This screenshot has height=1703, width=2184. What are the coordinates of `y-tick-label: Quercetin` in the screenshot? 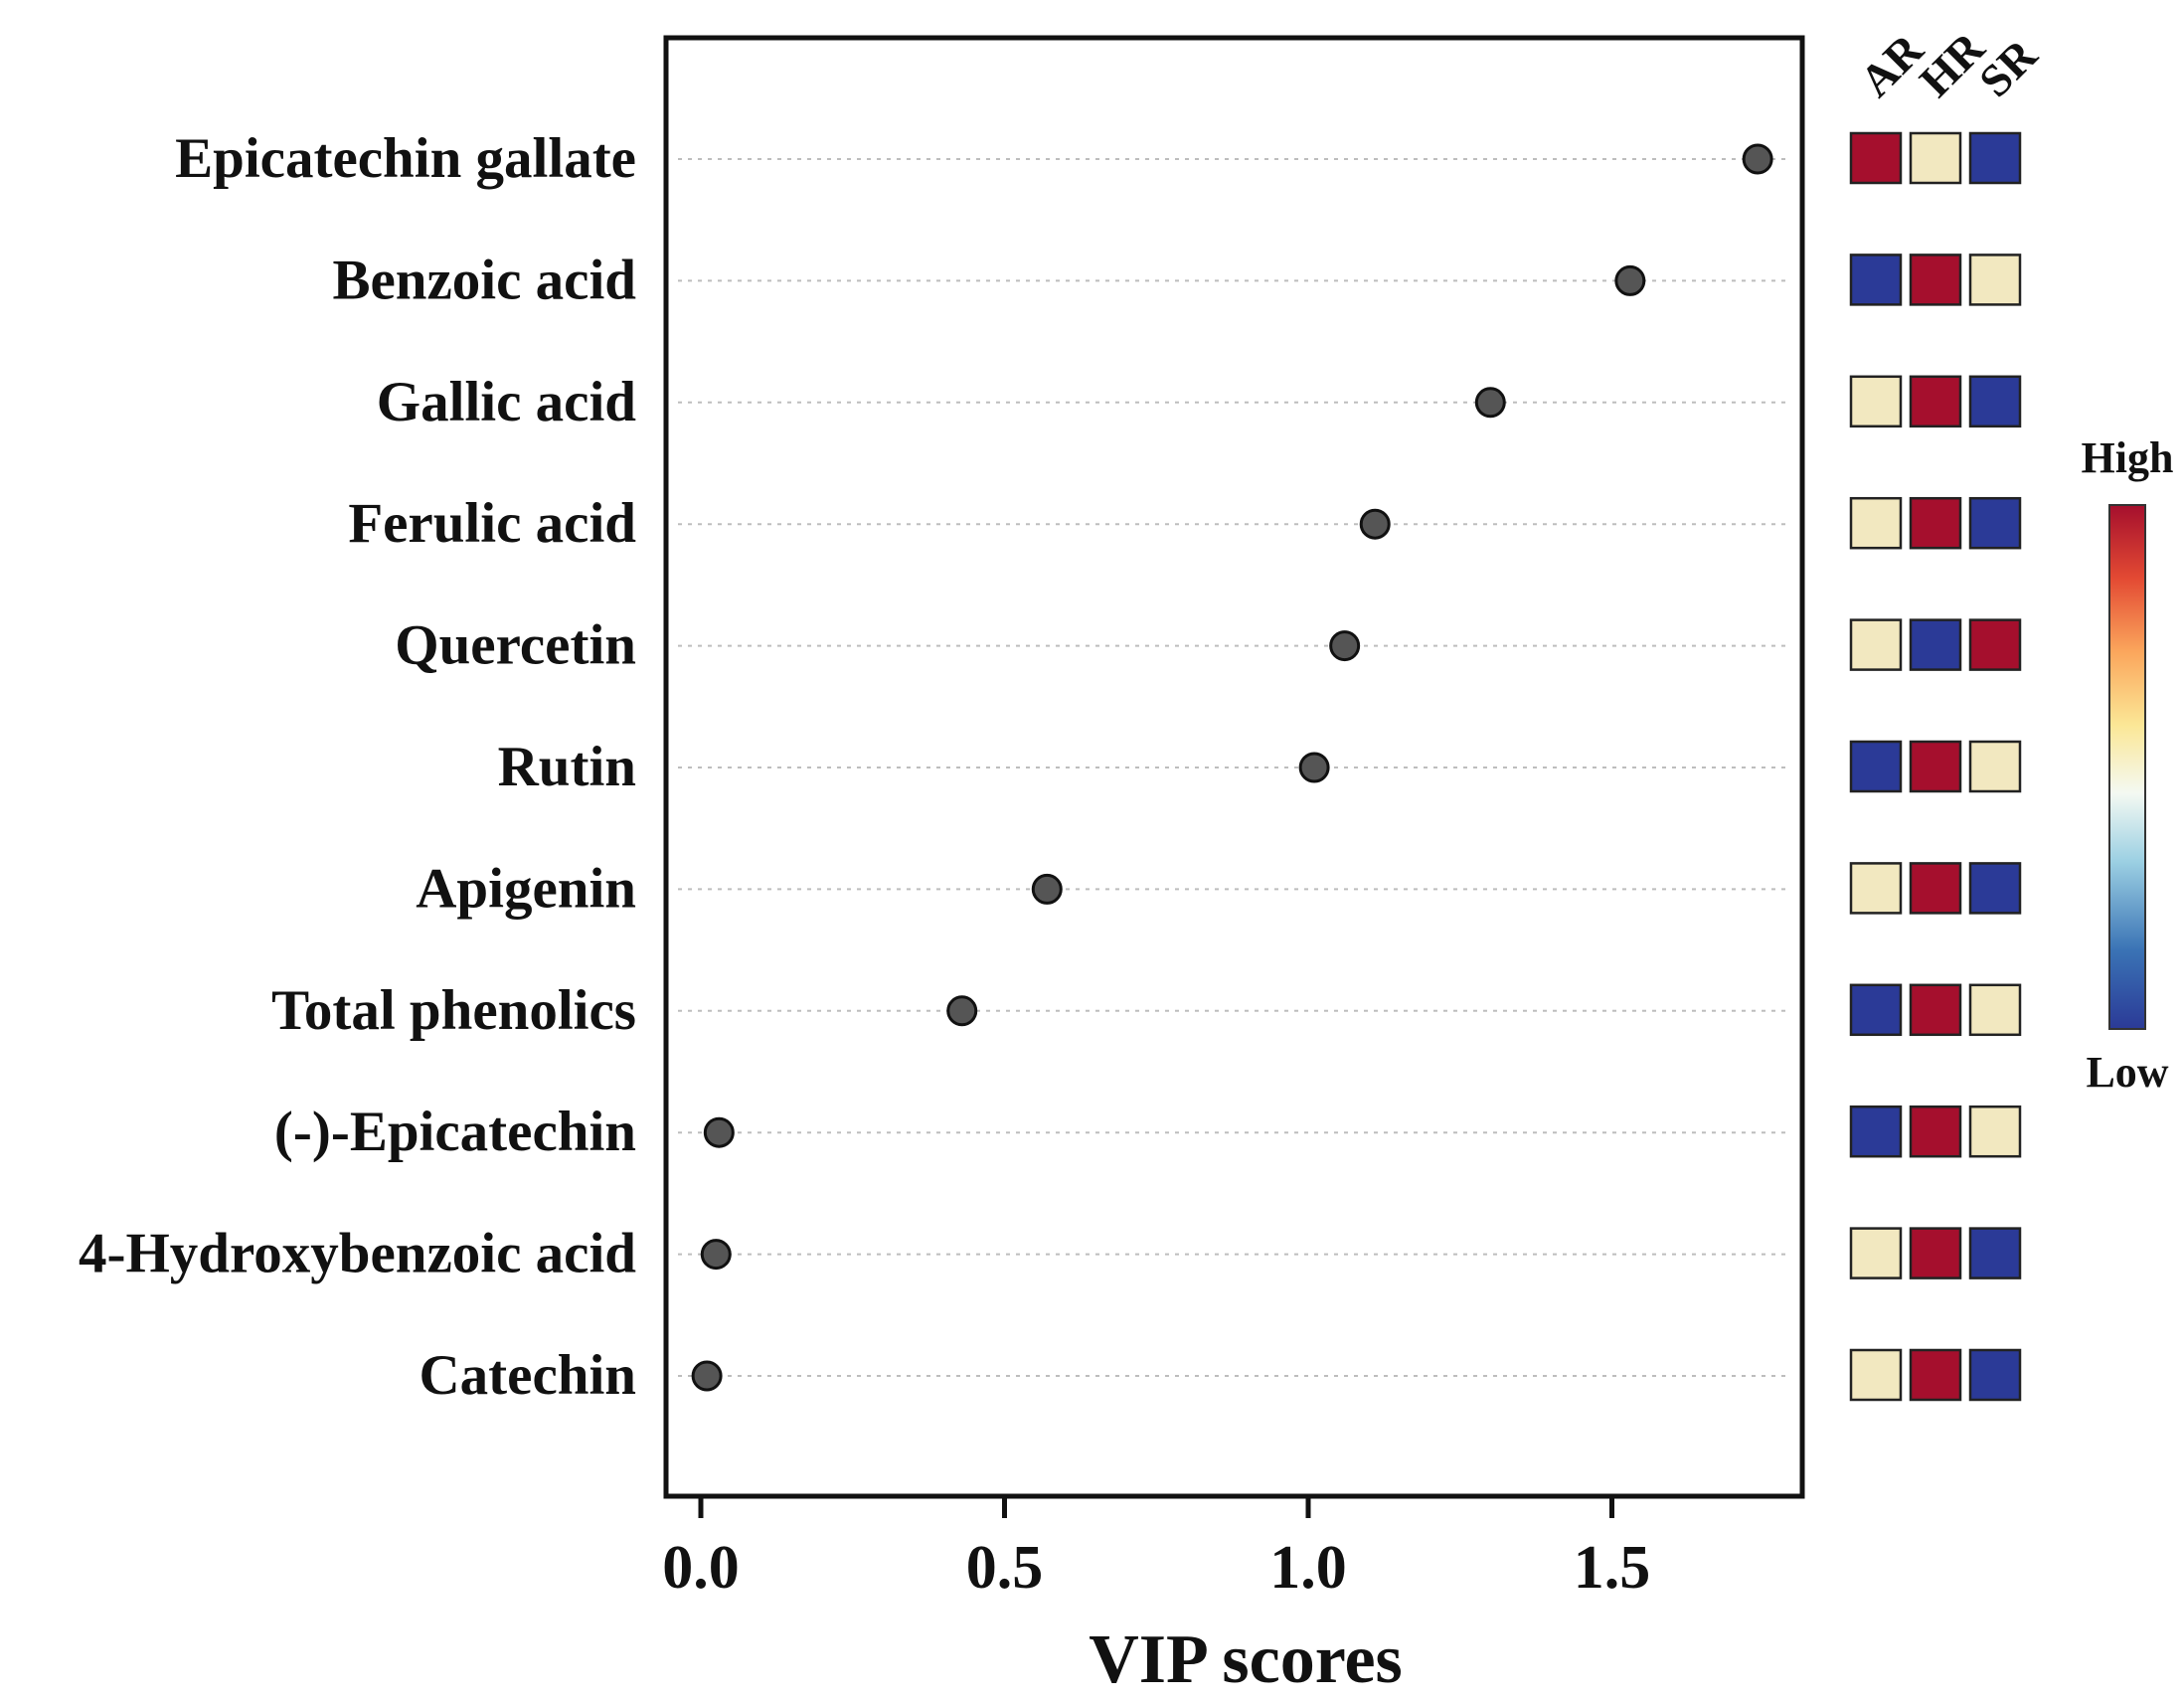 It's located at (515, 645).